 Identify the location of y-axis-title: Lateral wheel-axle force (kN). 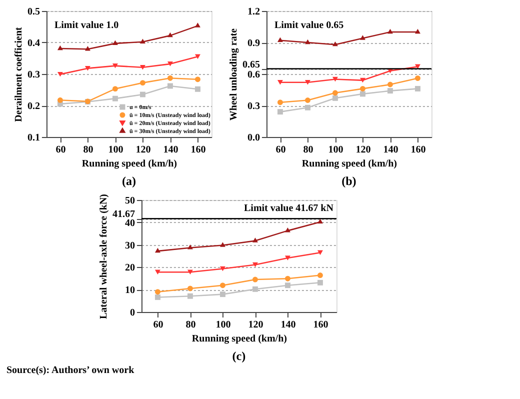
(104, 257).